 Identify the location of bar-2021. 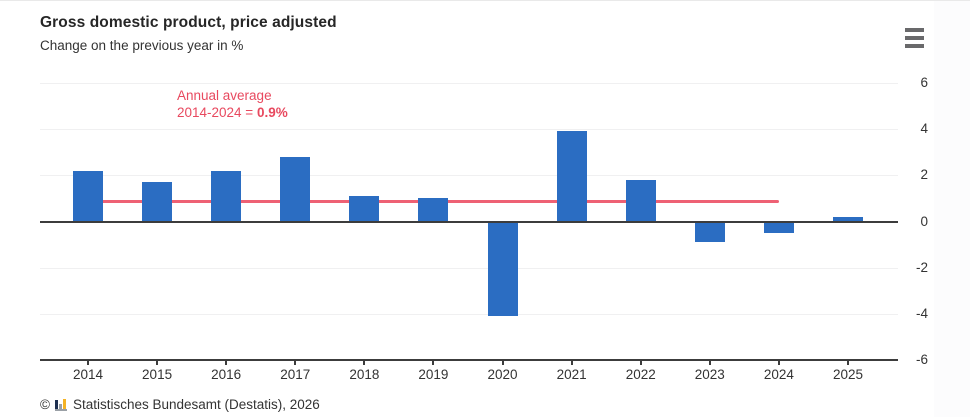
(571, 176).